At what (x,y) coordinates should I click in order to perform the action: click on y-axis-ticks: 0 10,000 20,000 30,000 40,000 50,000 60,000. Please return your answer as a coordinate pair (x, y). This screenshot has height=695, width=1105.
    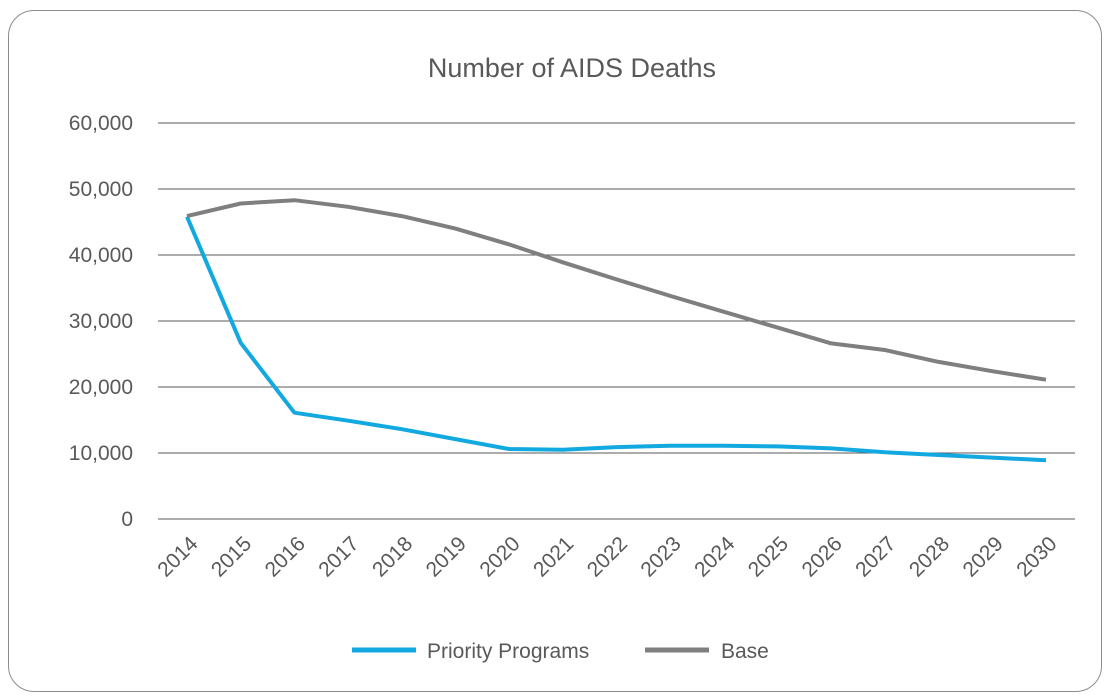
    Looking at the image, I should click on (101, 321).